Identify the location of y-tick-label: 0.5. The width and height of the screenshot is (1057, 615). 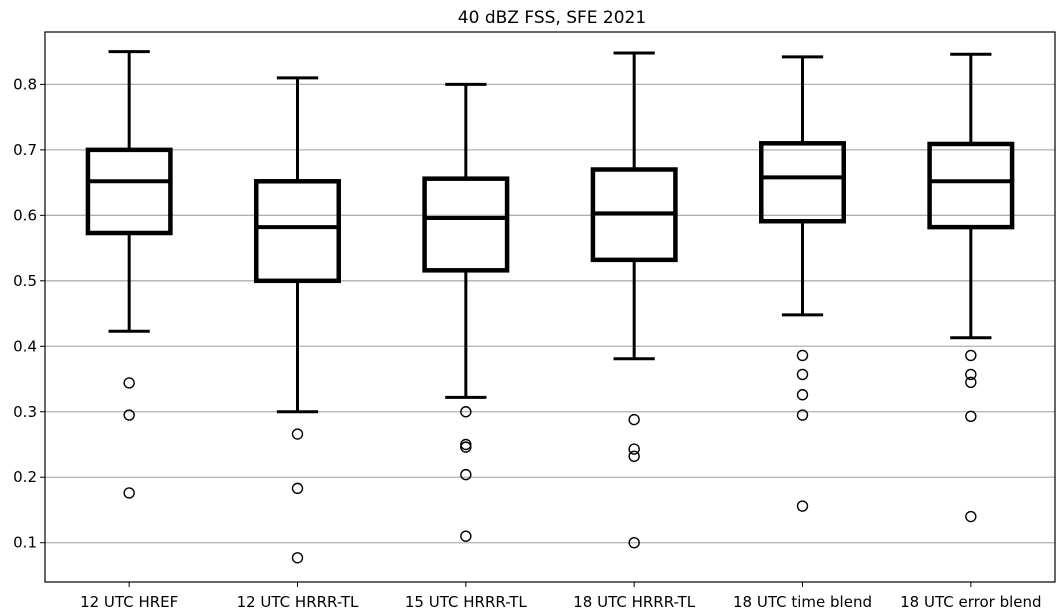
(25, 281).